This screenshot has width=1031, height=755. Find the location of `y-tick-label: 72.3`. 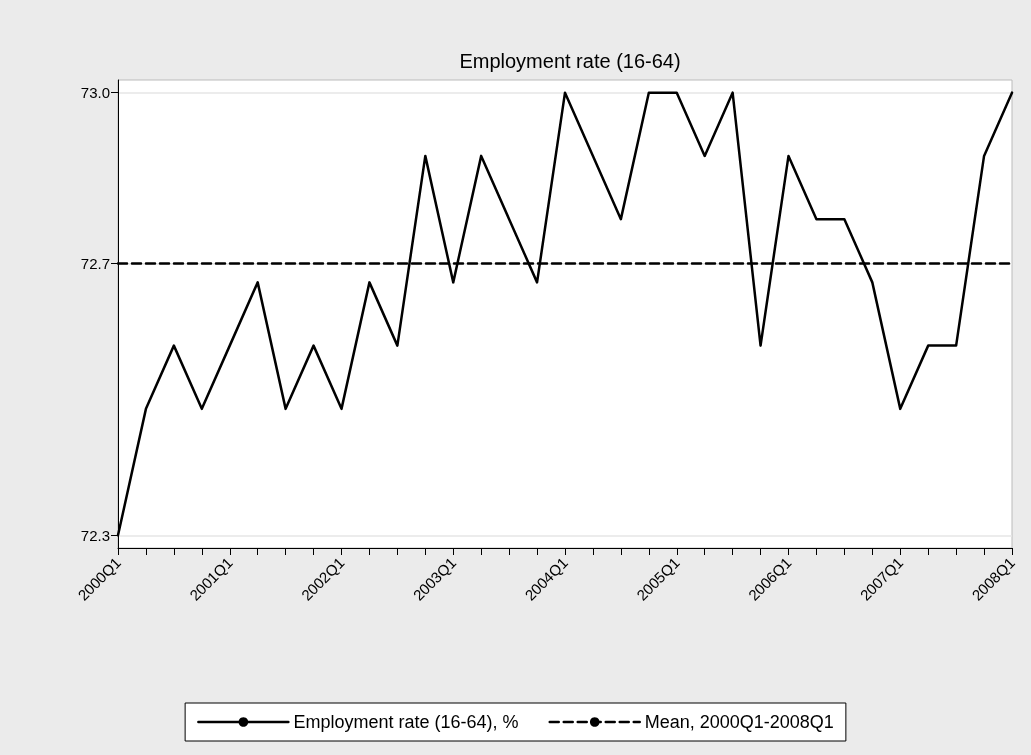

y-tick-label: 72.3 is located at coordinates (95, 535).